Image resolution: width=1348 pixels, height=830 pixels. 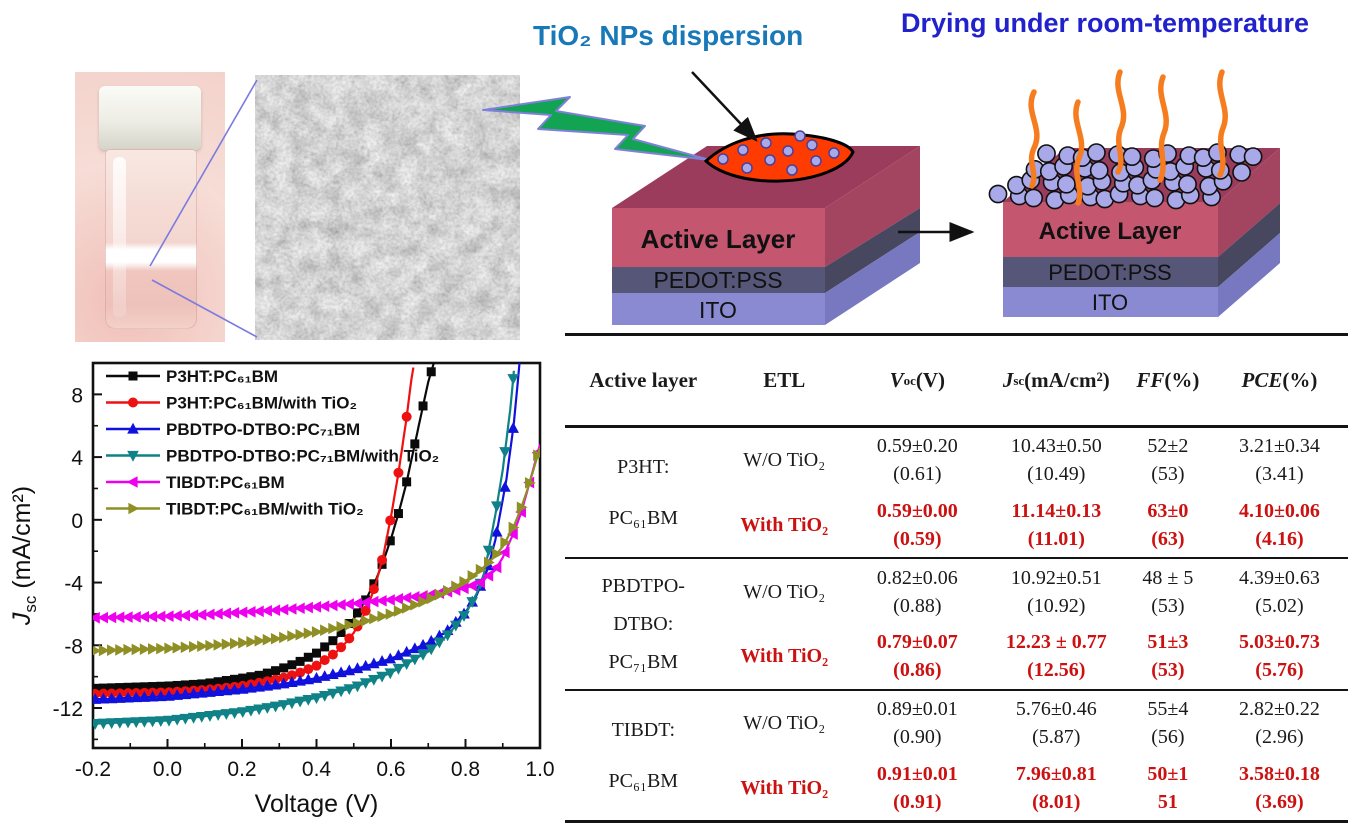 What do you see at coordinates (1279, 708) in the screenshot?
I see `value-main: 2.82±0.22` at bounding box center [1279, 708].